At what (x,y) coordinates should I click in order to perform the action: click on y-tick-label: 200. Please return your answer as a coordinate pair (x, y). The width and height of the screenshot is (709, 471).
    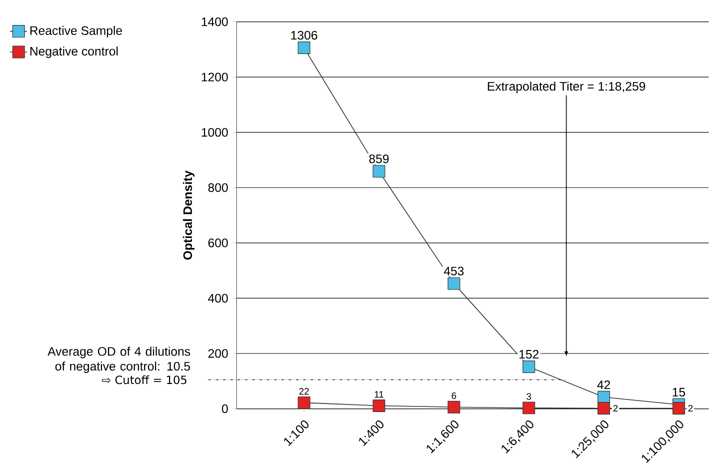
    Looking at the image, I should click on (218, 353).